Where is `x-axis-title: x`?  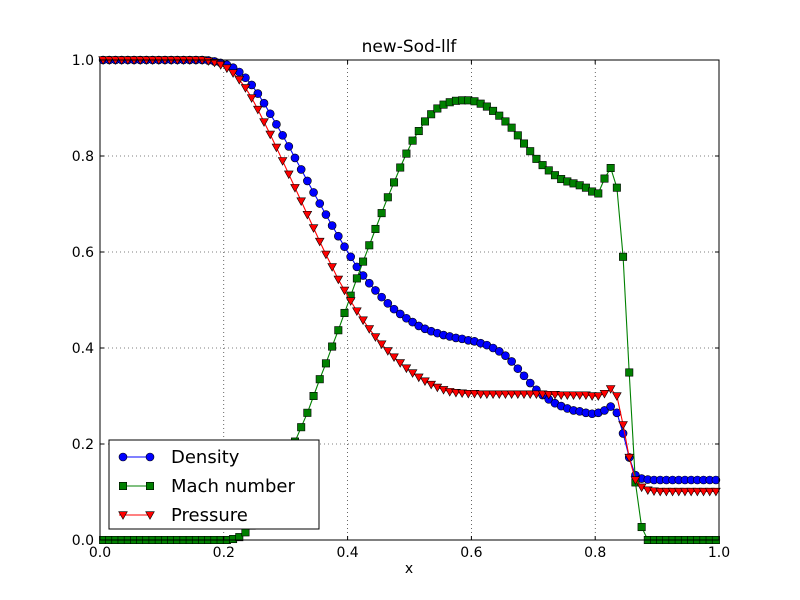 x-axis-title: x is located at coordinates (409, 569).